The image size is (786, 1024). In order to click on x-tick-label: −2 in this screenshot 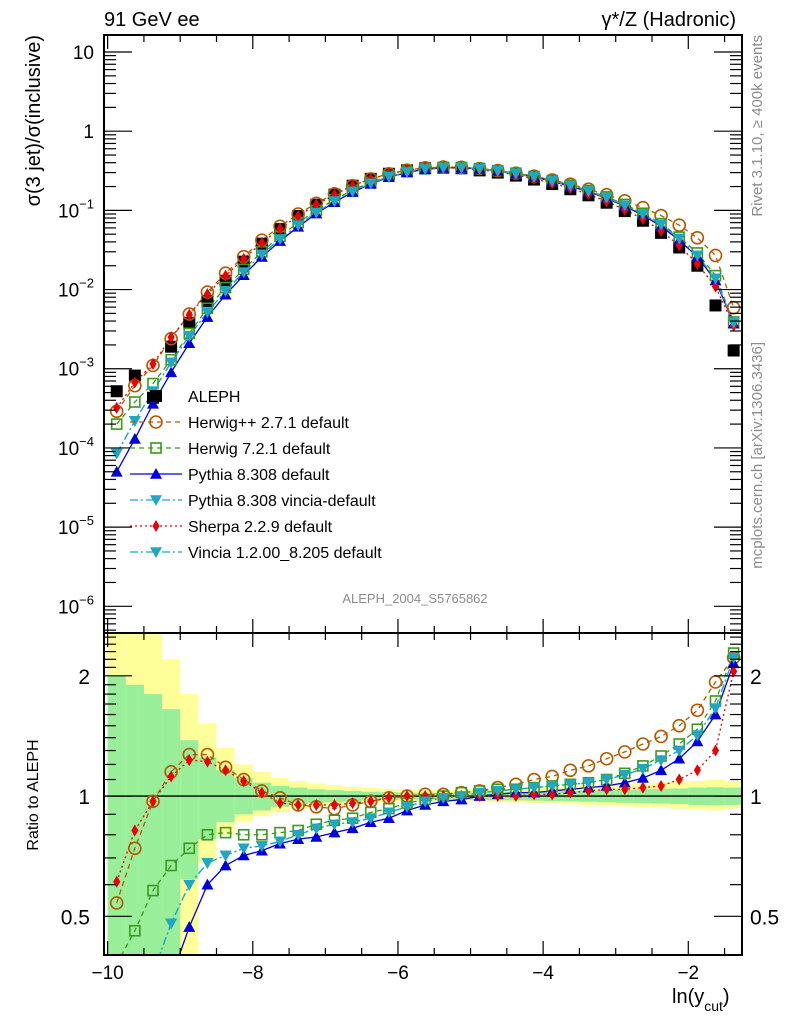, I will do `click(688, 973)`.